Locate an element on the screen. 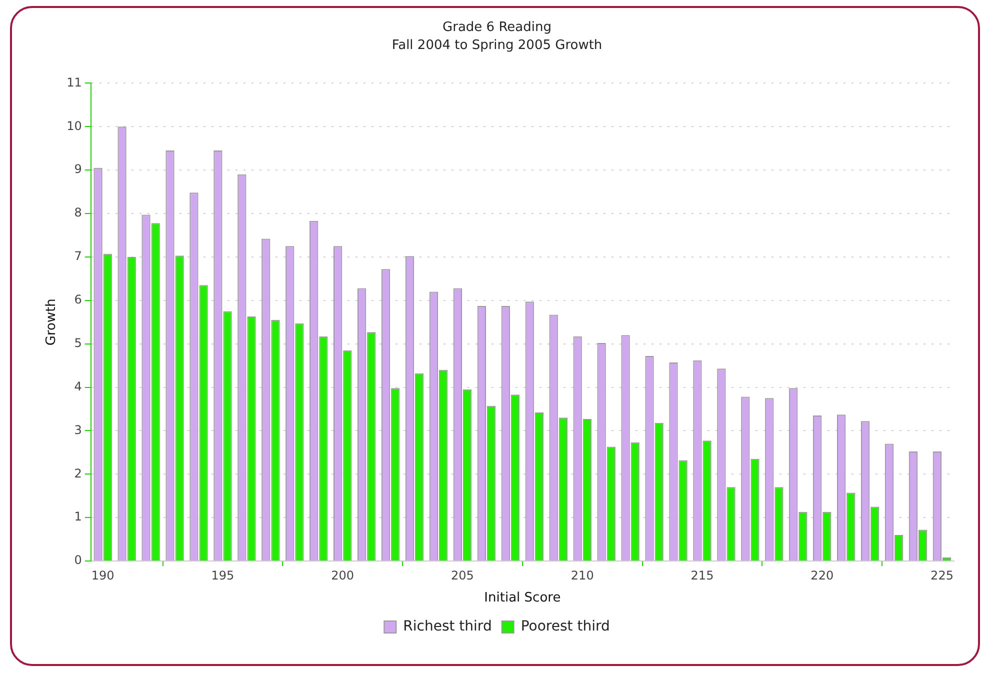 The height and width of the screenshot is (674, 994). x-tick-label: 220 is located at coordinates (822, 575).